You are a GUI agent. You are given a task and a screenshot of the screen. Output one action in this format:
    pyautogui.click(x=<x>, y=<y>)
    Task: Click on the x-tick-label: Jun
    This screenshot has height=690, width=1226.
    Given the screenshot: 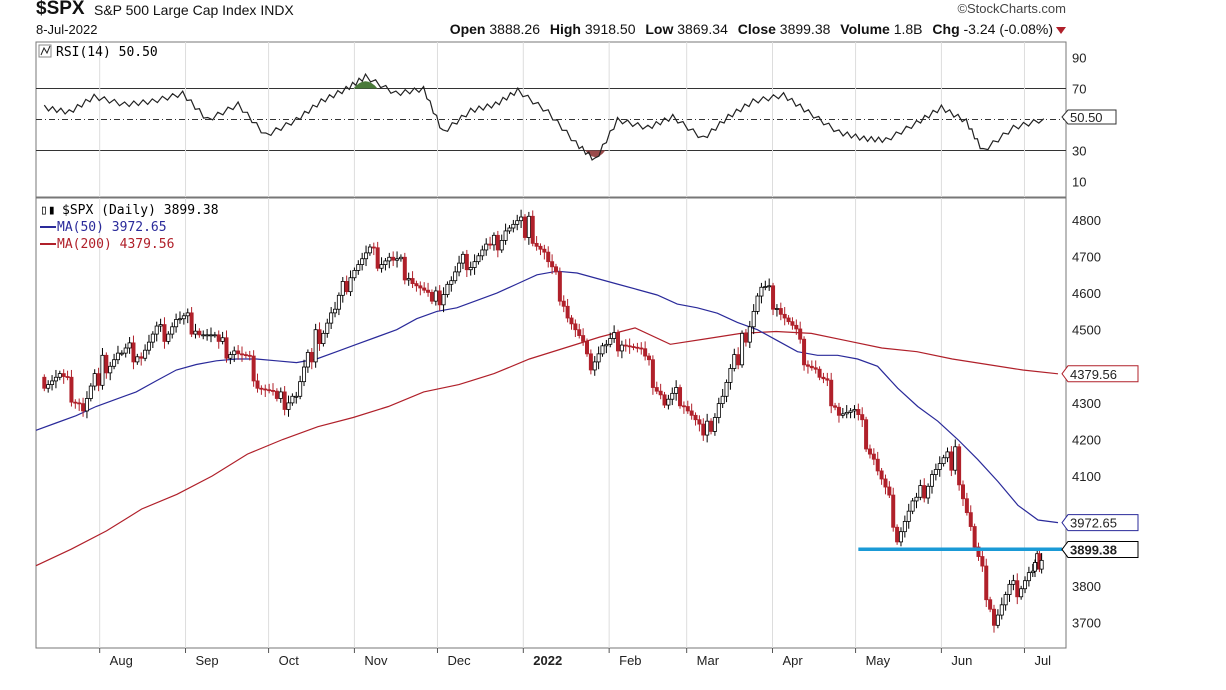 What is the action you would take?
    pyautogui.click(x=961, y=660)
    